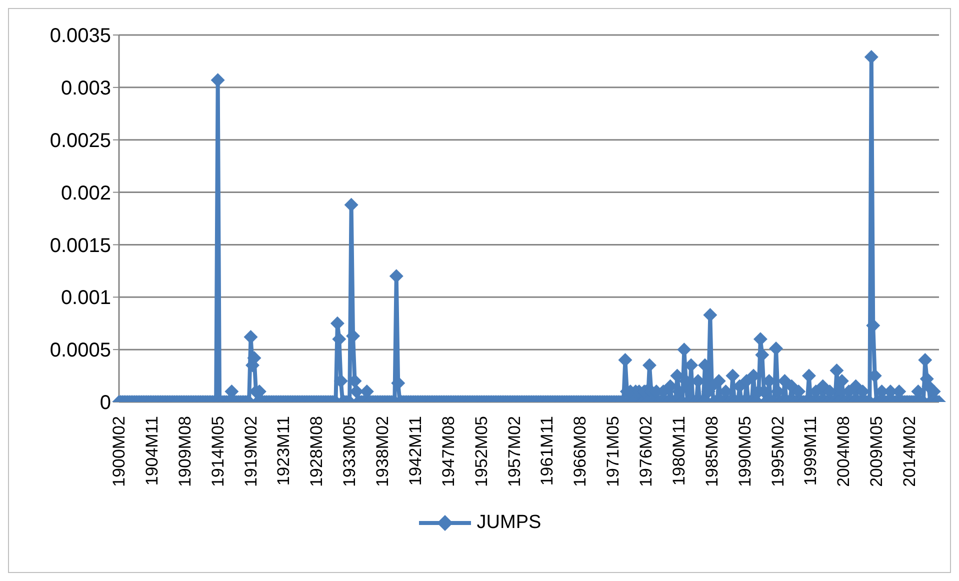 This screenshot has width=959, height=581. What do you see at coordinates (712, 451) in the screenshot?
I see `x-tick-label: 1985M08` at bounding box center [712, 451].